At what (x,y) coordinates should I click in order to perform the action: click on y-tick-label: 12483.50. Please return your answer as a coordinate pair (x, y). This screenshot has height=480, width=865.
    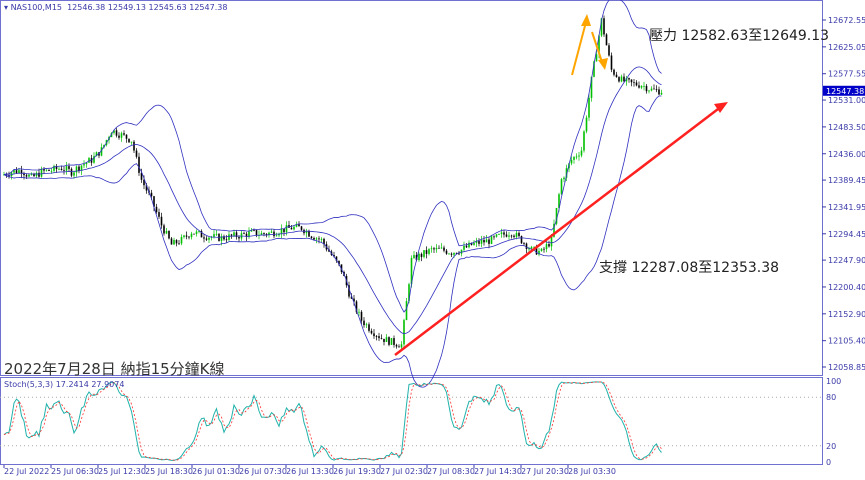
    Looking at the image, I should click on (846, 127).